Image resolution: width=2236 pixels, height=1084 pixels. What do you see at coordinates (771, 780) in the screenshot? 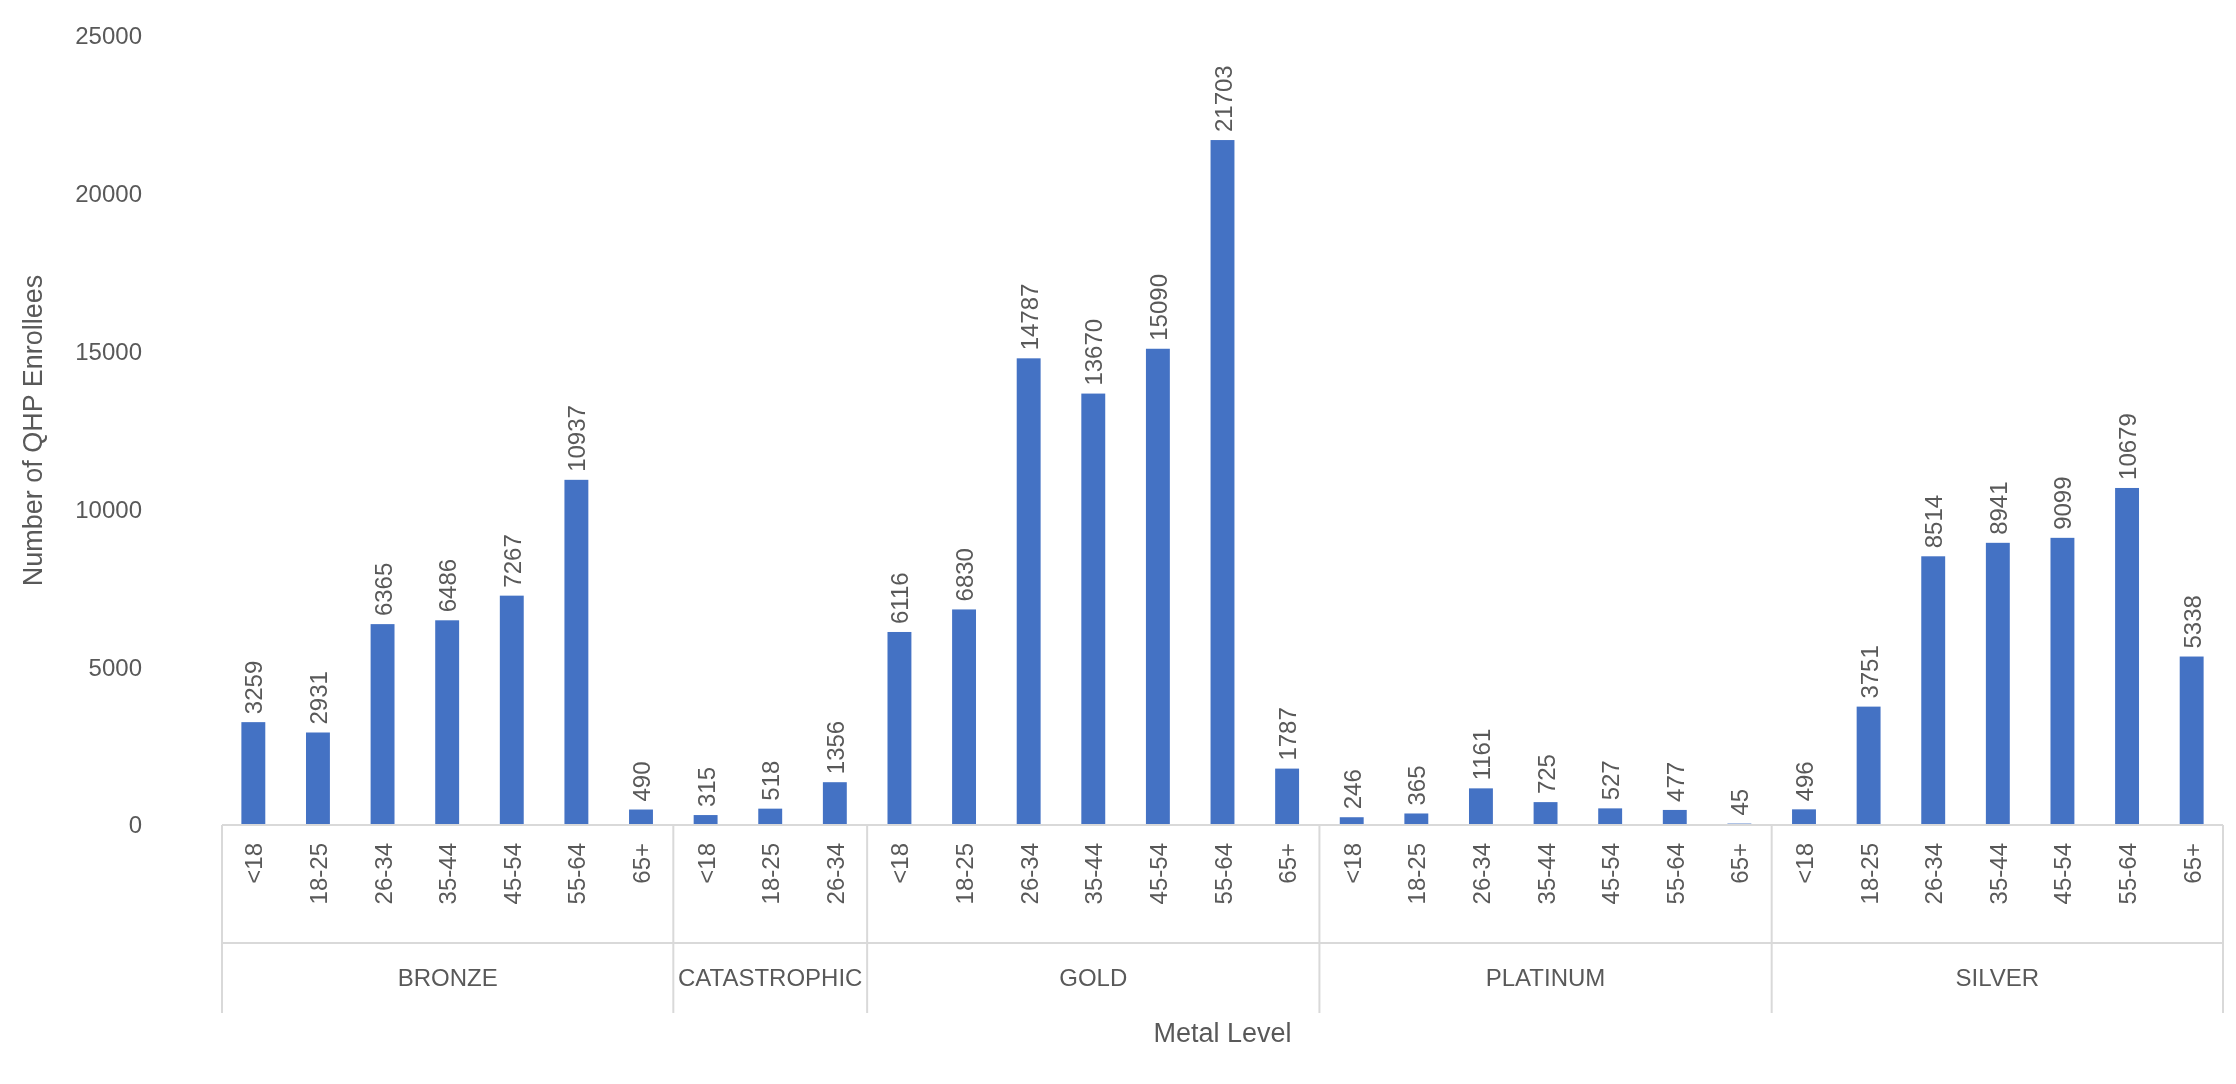
I see `data-label: 518` at bounding box center [771, 780].